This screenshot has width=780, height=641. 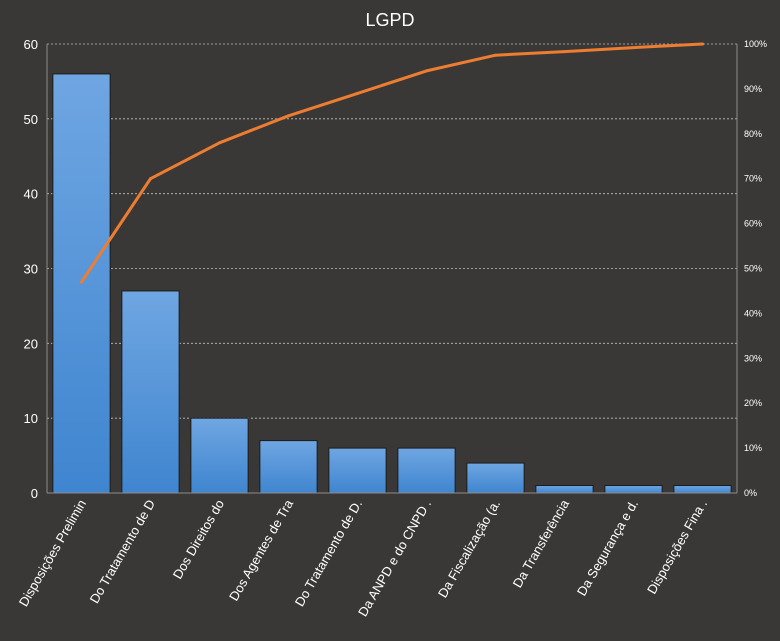 I want to click on chart-title: LGPD, so click(x=389, y=20).